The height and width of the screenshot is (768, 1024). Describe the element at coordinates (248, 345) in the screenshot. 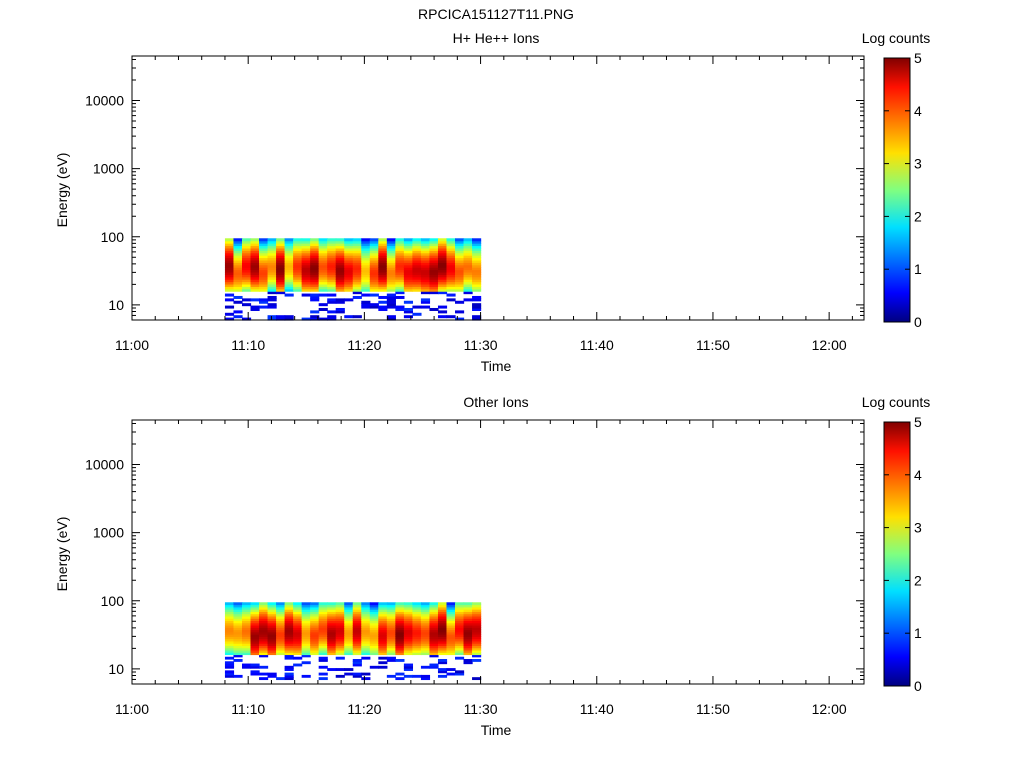

I see `x-tick-label: 11:10` at that location.